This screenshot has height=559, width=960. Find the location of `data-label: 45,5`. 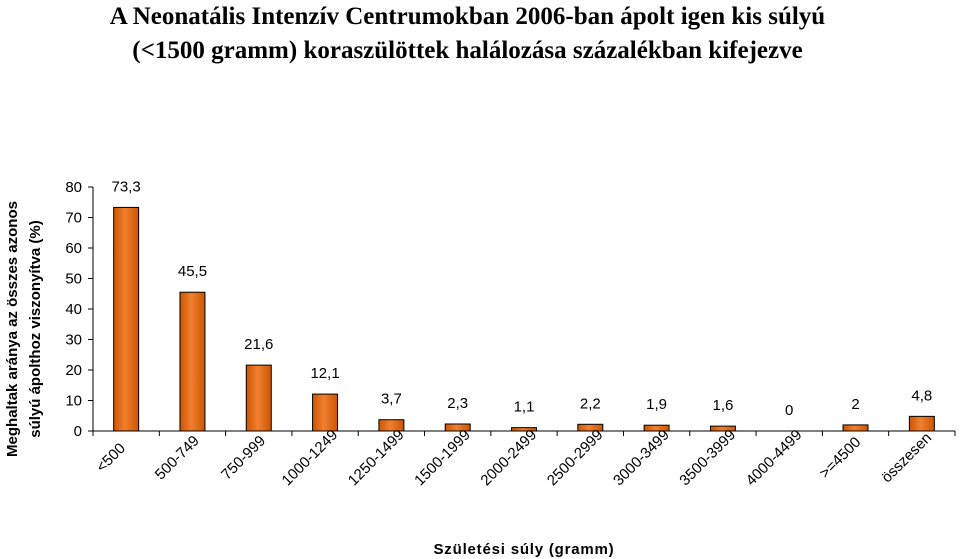

data-label: 45,5 is located at coordinates (192, 271).